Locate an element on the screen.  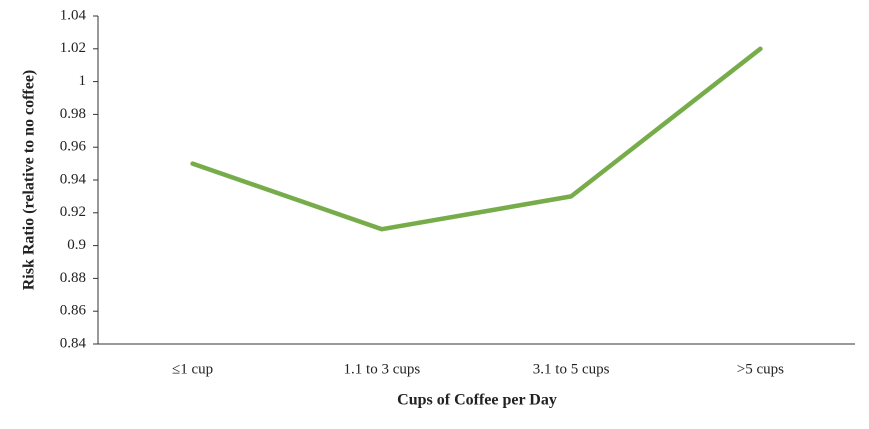
y-tick-label: 1 is located at coordinates (83, 81).